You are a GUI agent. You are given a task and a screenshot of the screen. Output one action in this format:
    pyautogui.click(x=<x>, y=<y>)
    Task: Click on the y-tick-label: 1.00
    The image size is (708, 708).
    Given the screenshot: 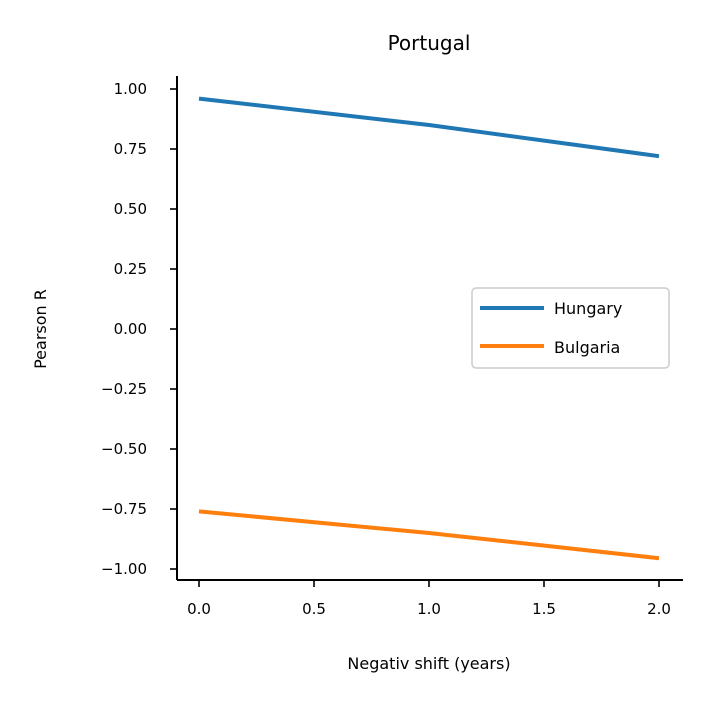 What is the action you would take?
    pyautogui.click(x=130, y=89)
    